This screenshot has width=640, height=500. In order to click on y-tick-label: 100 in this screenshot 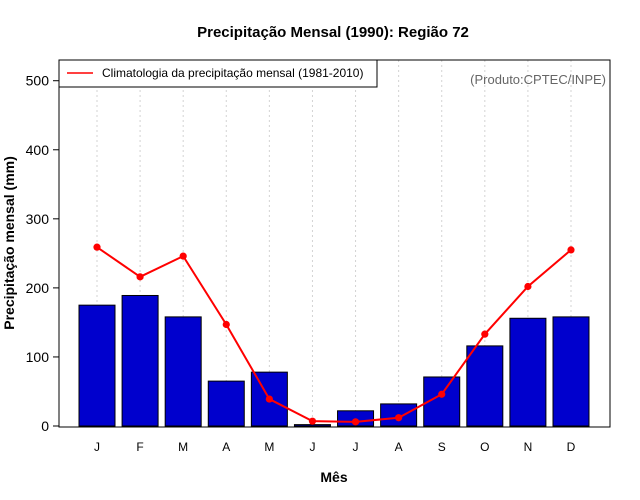, I will do `click(38, 357)`.